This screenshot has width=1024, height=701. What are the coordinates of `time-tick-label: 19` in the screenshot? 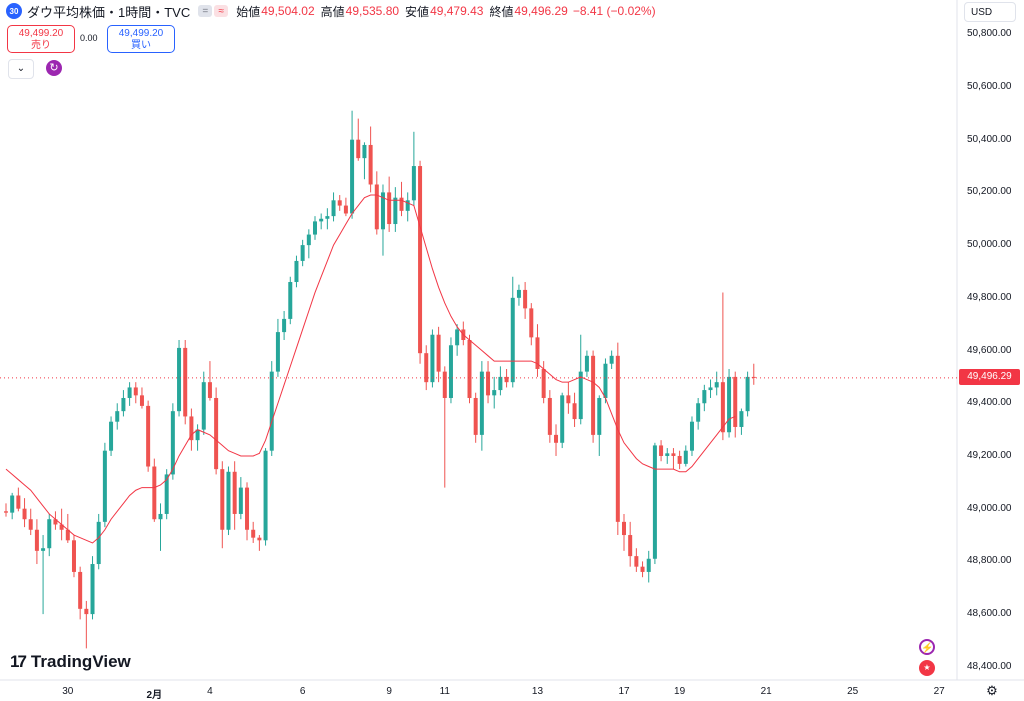 It's located at (680, 691).